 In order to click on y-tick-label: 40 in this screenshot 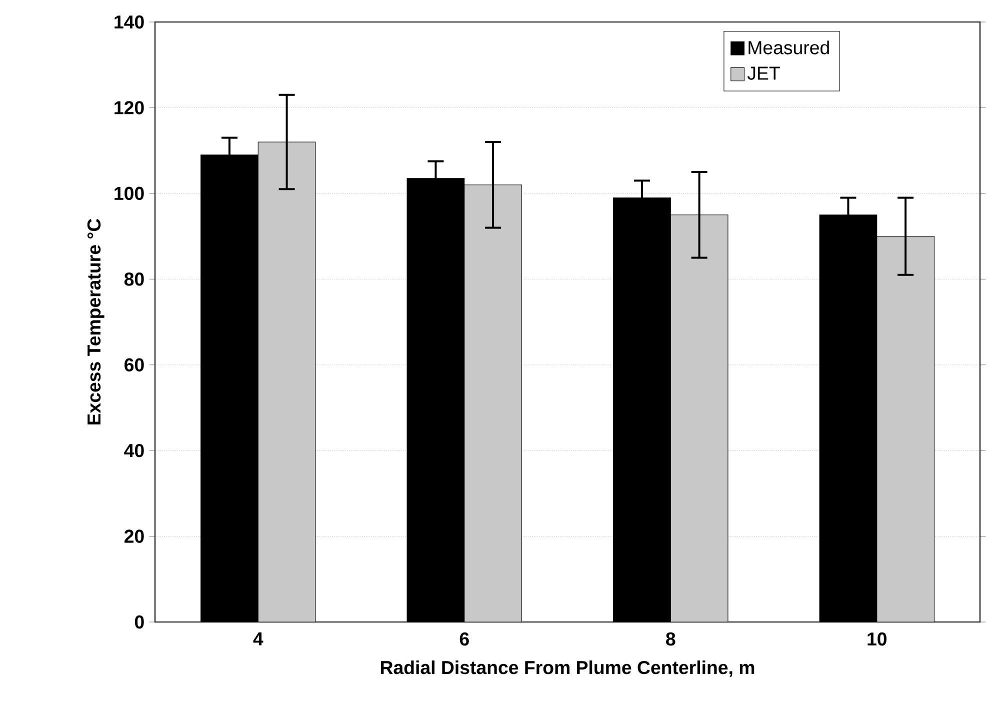, I will do `click(134, 451)`.